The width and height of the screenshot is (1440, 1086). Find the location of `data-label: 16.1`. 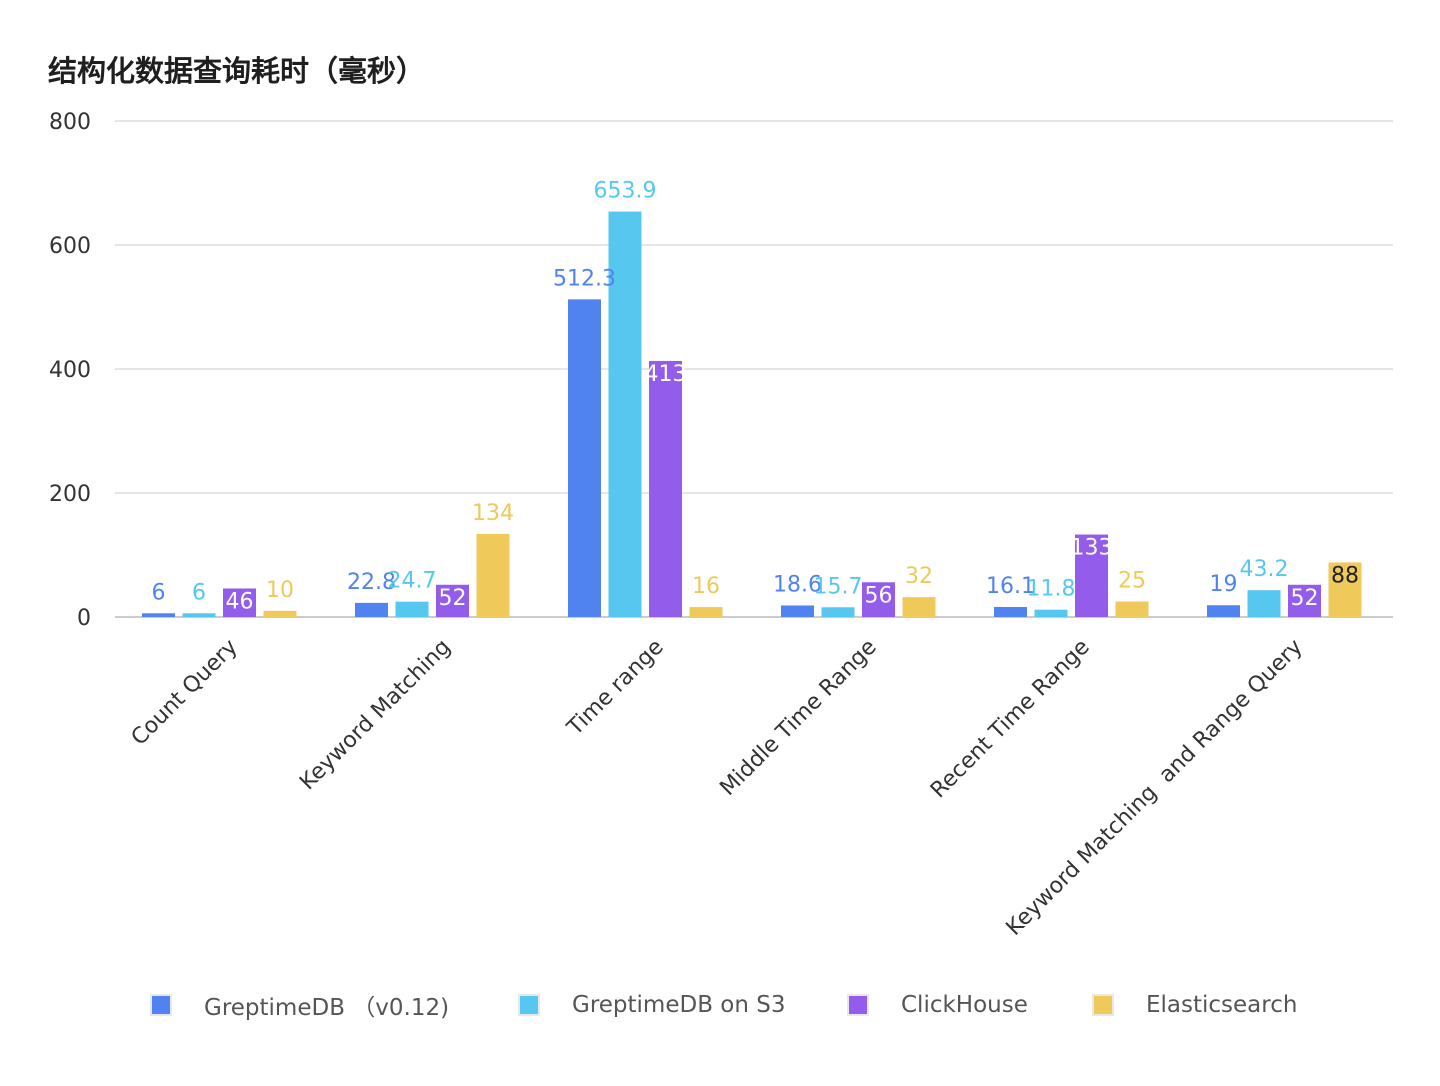

data-label: 16.1 is located at coordinates (1010, 586).